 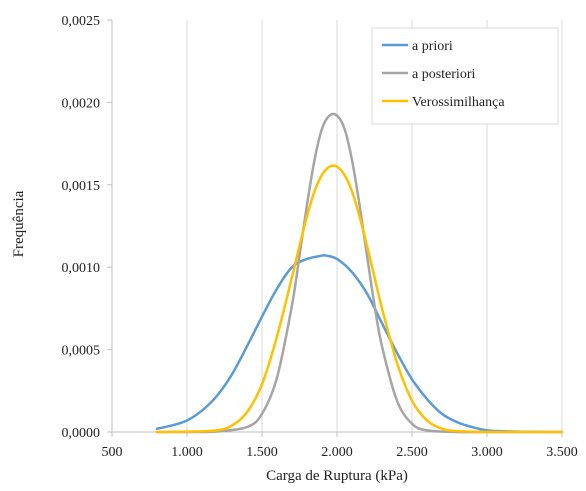 What do you see at coordinates (562, 452) in the screenshot?
I see `x-tick-label: 3.500` at bounding box center [562, 452].